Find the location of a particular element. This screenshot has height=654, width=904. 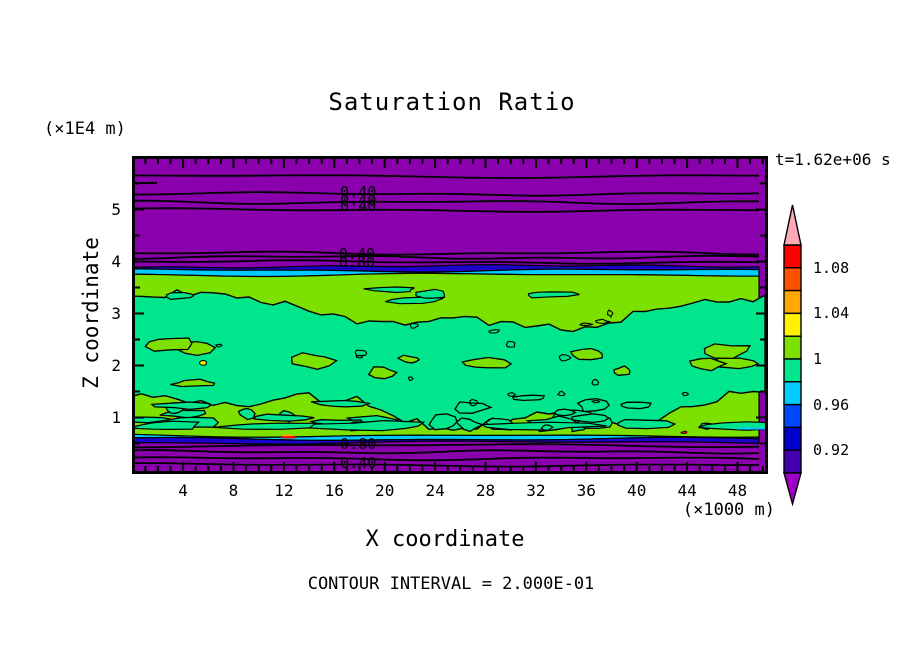

y-tick-label: 4 is located at coordinates (116, 261).